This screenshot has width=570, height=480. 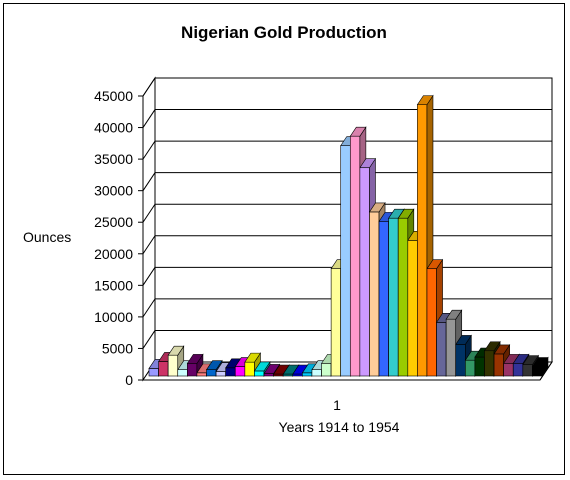 What do you see at coordinates (113, 191) in the screenshot?
I see `y-tick-label: 30000` at bounding box center [113, 191].